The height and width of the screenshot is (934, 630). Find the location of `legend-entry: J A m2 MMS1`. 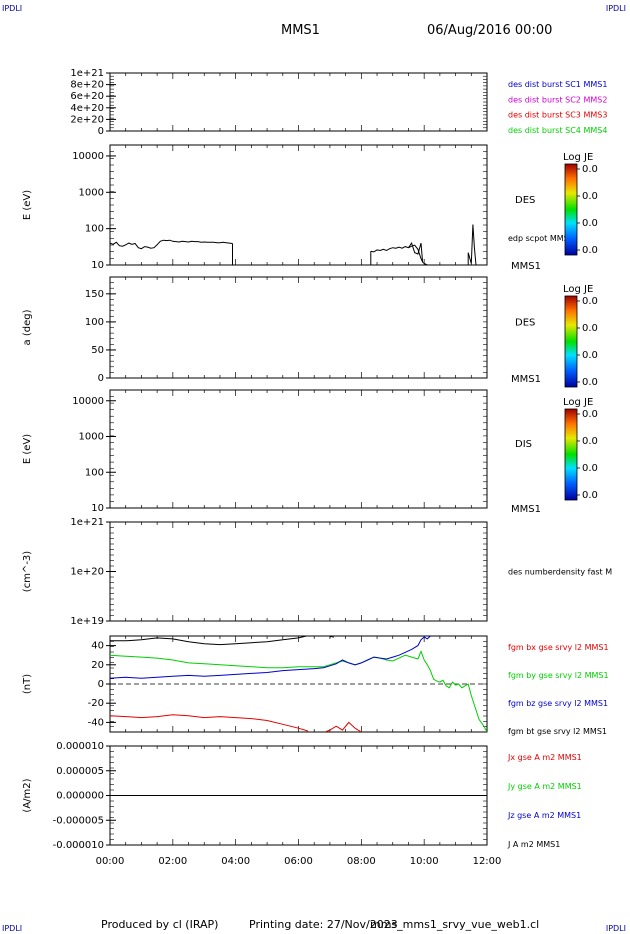

legend-entry: J A m2 MMS1 is located at coordinates (533, 844).